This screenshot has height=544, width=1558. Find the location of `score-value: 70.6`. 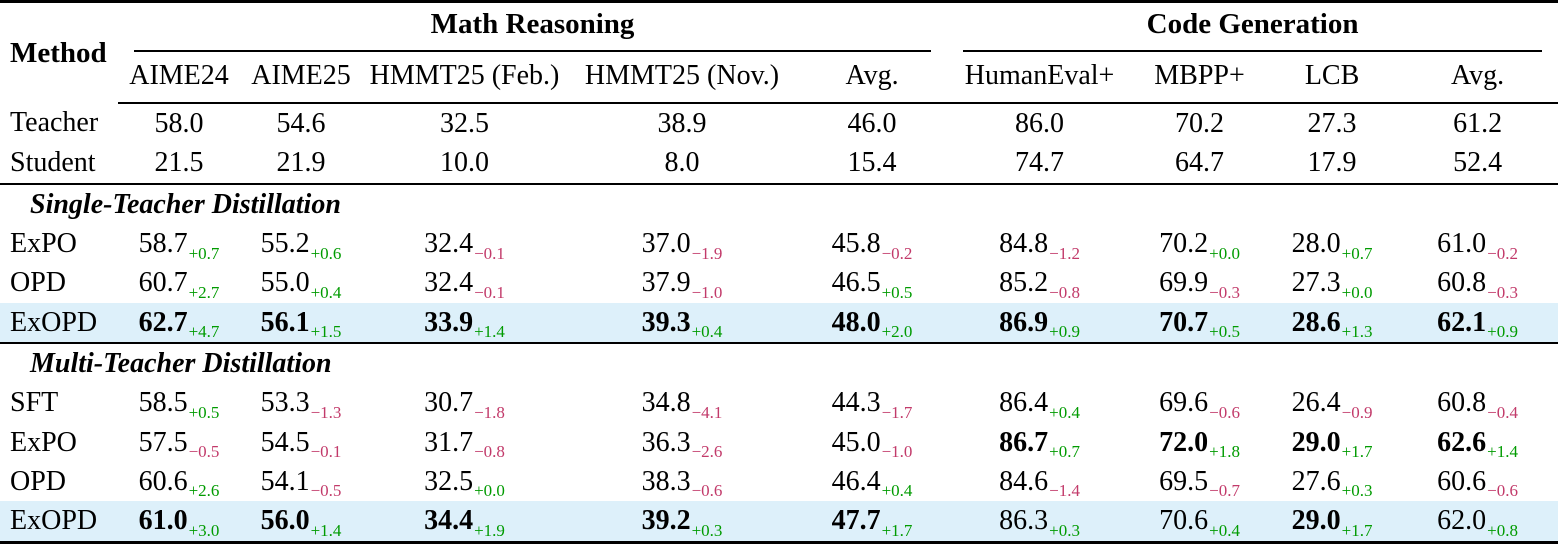

score-value: 70.6 is located at coordinates (1184, 521).